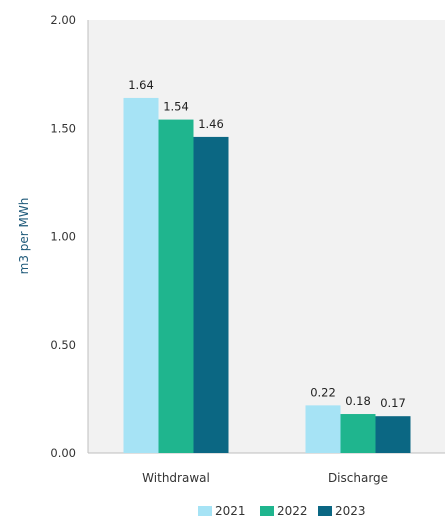 The width and height of the screenshot is (445, 527). Describe the element at coordinates (63, 345) in the screenshot. I see `y-tick-label: 0.50` at that location.